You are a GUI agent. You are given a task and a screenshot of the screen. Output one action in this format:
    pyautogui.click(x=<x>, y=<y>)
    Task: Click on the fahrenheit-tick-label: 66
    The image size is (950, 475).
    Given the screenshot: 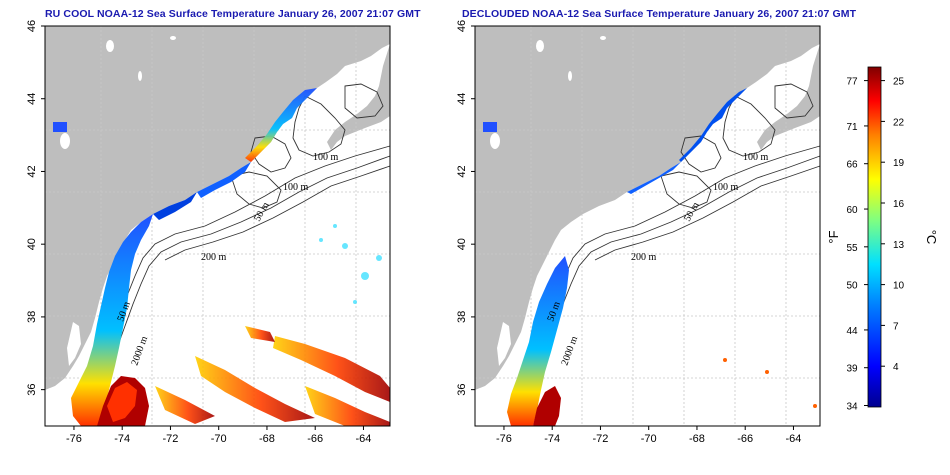 What is the action you would take?
    pyautogui.click(x=852, y=165)
    